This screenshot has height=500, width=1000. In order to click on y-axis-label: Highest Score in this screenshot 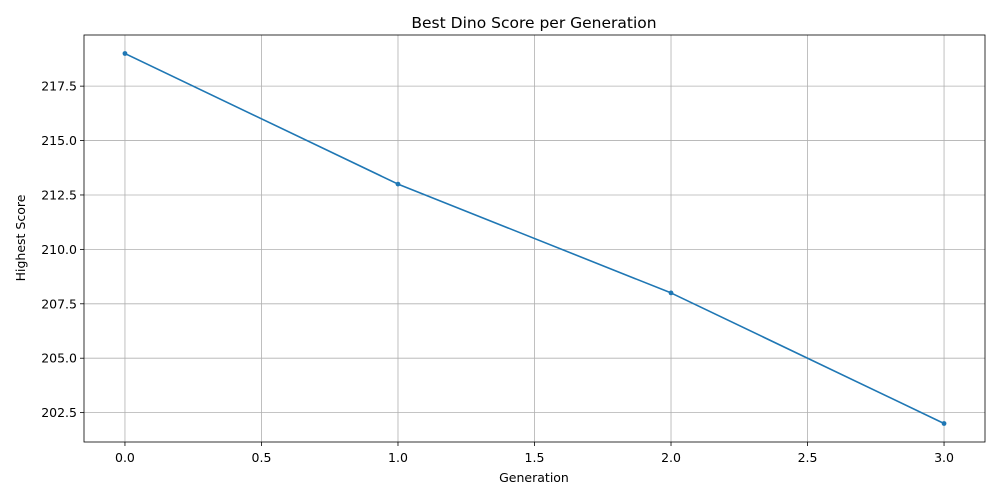, I will do `click(20, 237)`.